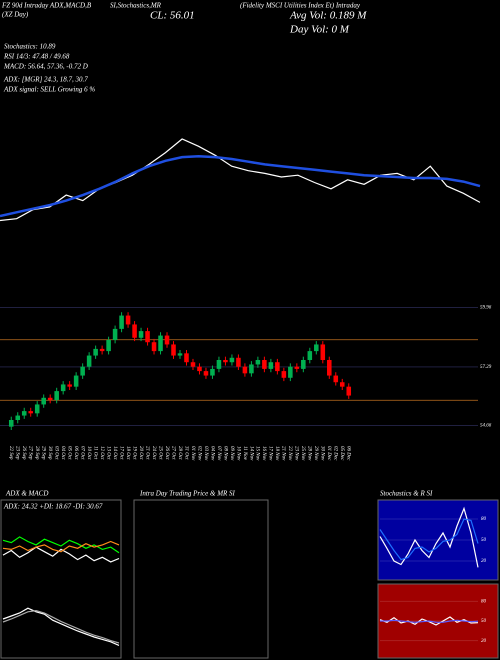  Describe the element at coordinates (205, 453) in the screenshot. I see `x-tick-label: 03 Nov` at that location.